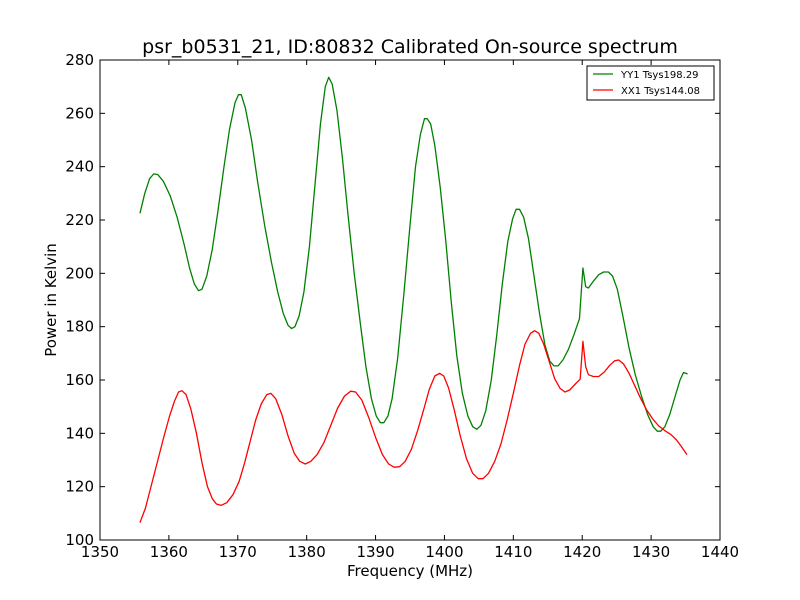  What do you see at coordinates (720, 552) in the screenshot?
I see `x-tick-label: 1440` at bounding box center [720, 552].